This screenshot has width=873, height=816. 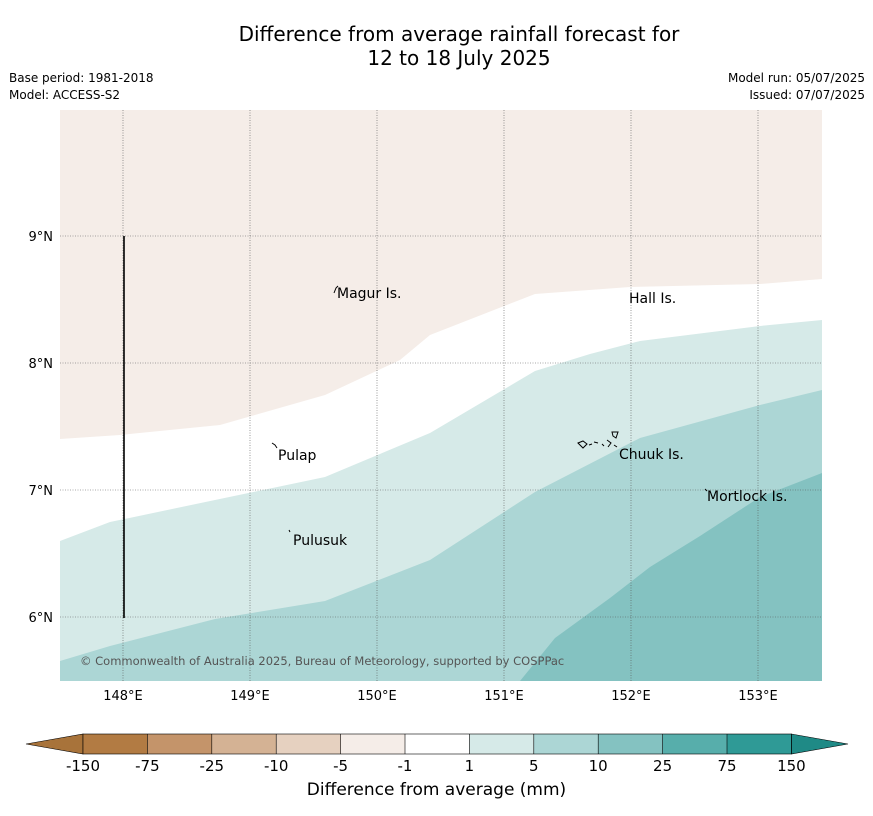 I want to click on colorbar-label-12: 150, so click(x=791, y=766).